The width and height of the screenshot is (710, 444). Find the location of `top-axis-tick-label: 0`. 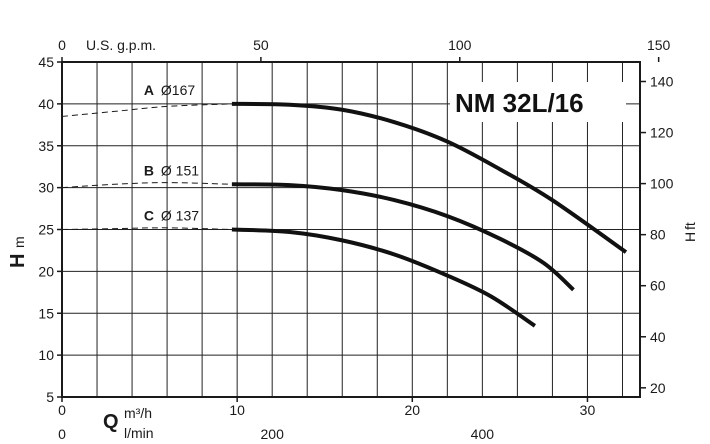

top-axis-tick-label: 0 is located at coordinates (62, 45).